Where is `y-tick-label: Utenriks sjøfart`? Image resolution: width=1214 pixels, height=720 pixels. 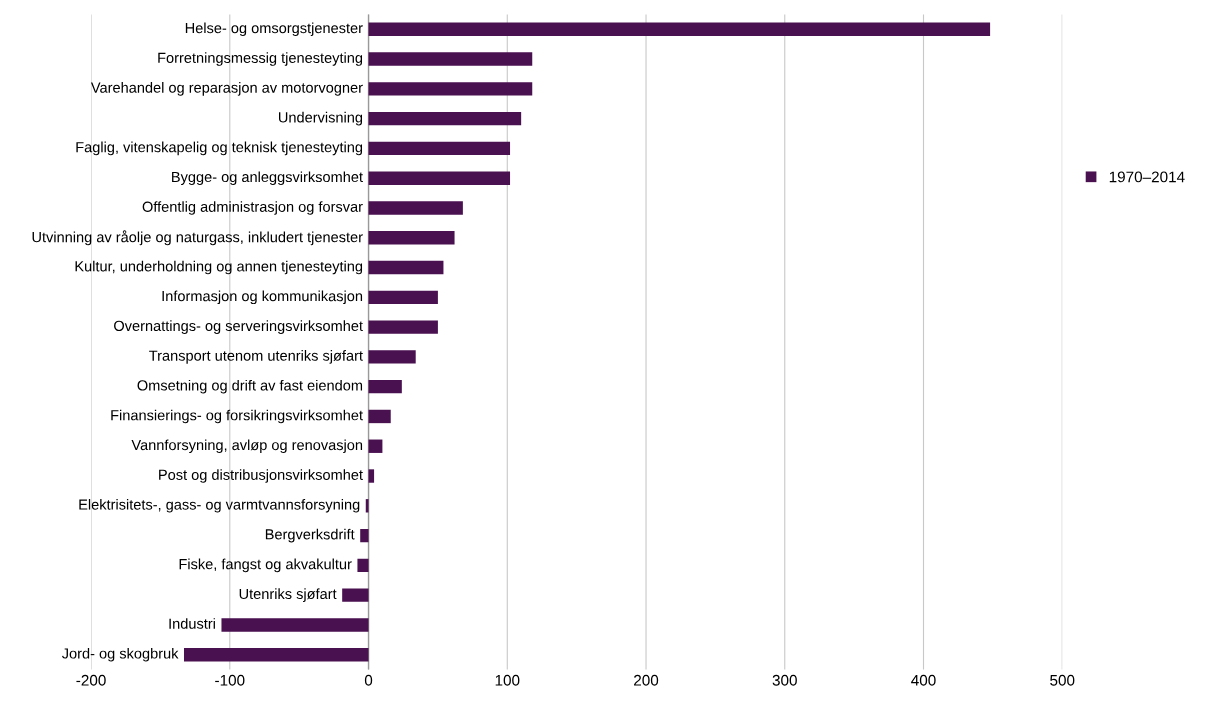 y-tick-label: Utenriks sjøfart is located at coordinates (288, 595).